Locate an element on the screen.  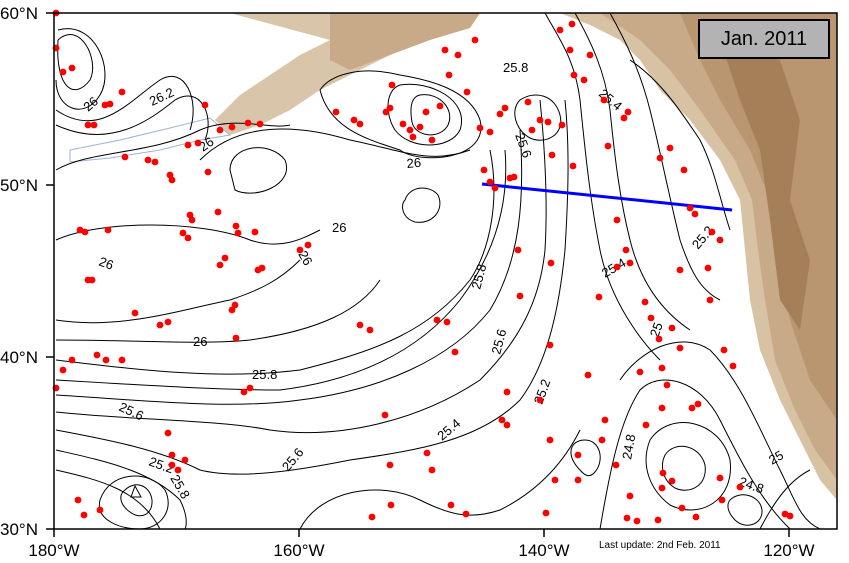
date-title: Jan. 2011 is located at coordinates (764, 38).